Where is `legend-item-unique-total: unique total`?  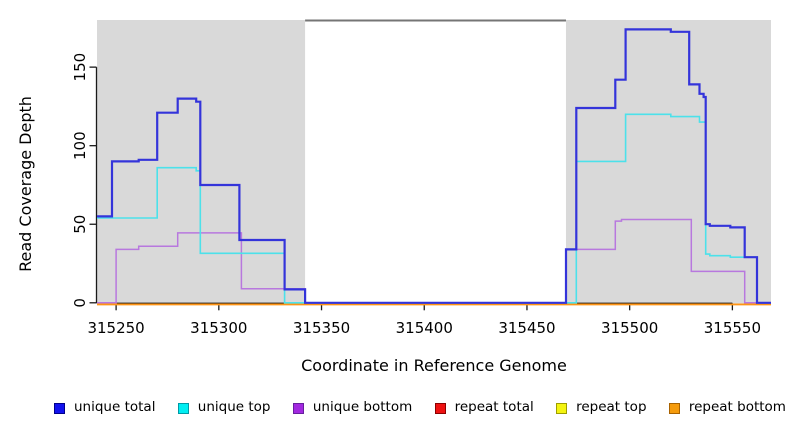 legend-item-unique-total: unique total is located at coordinates (104, 408).